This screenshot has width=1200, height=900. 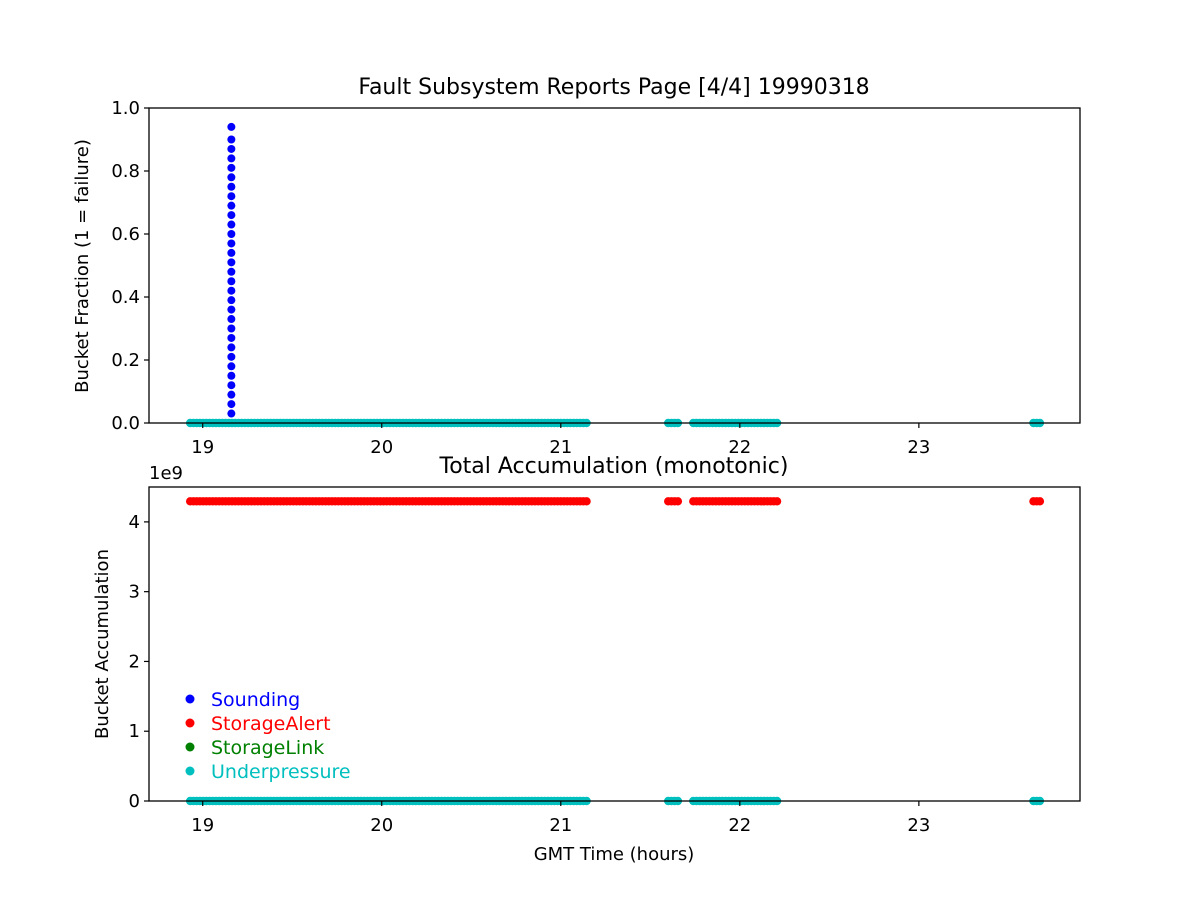 I want to click on bottom-y-tick-label: 4, so click(x=134, y=522).